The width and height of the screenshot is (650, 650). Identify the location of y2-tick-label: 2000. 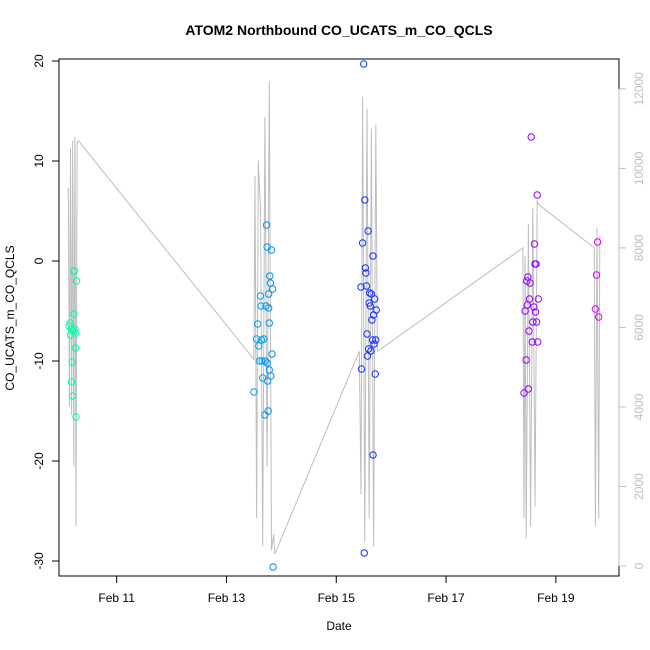
(639, 486).